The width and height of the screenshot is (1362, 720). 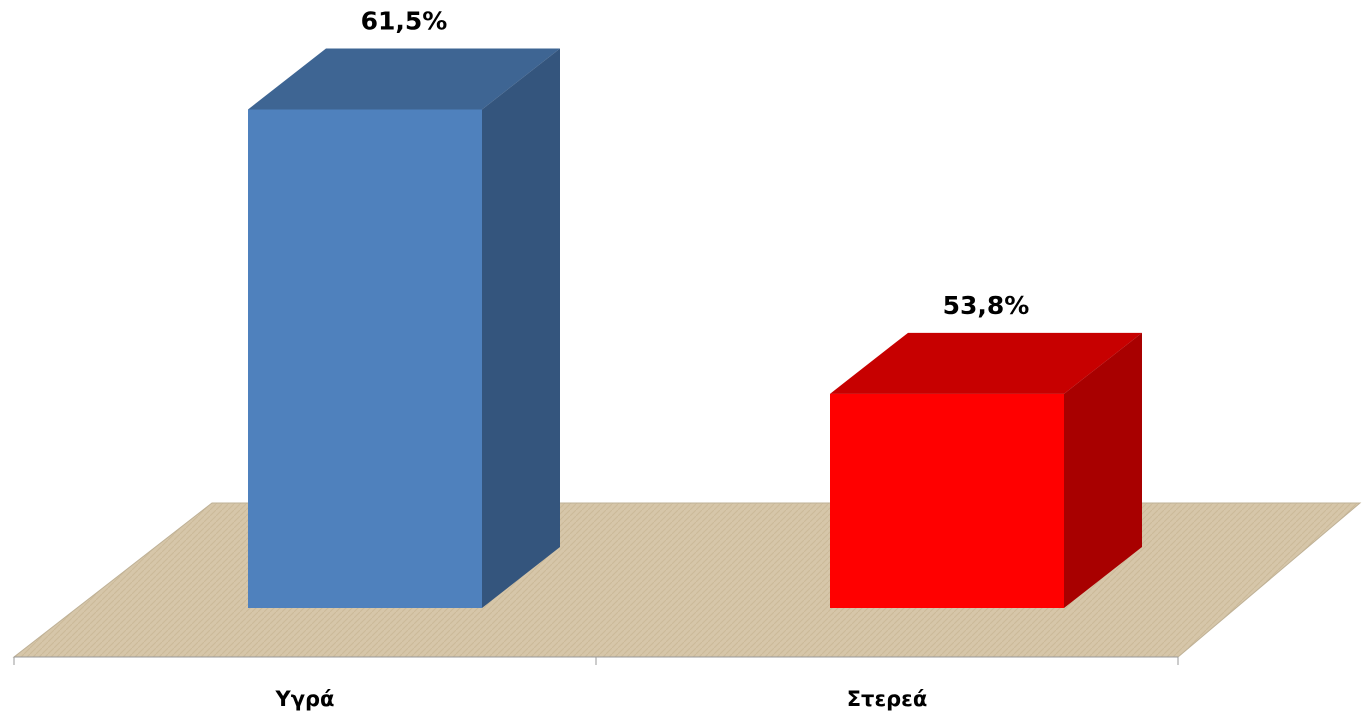 What do you see at coordinates (305, 699) in the screenshot?
I see `x-tick-label: Υγρά` at bounding box center [305, 699].